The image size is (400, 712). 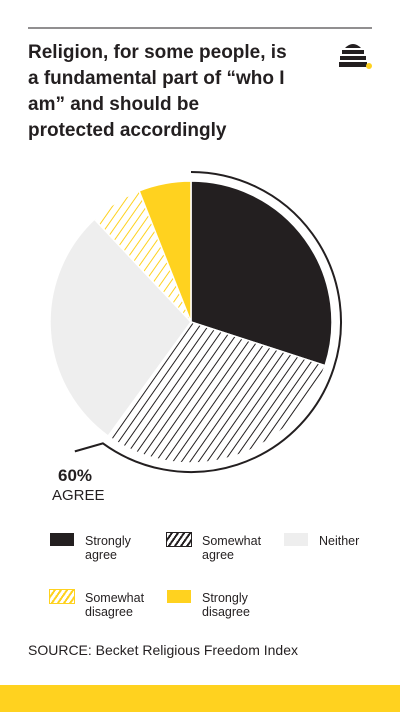 I want to click on footer-band, so click(x=200, y=698).